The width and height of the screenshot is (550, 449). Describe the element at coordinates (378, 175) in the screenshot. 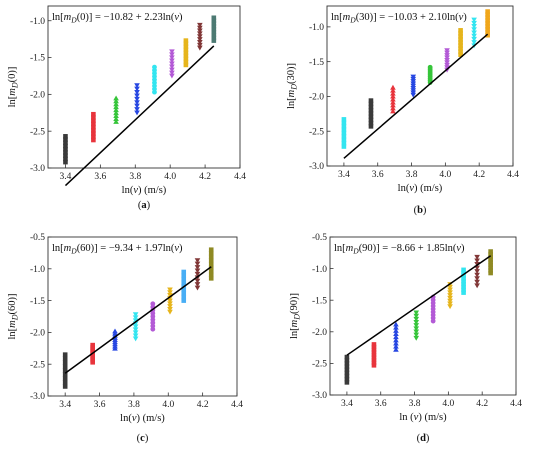

I see `x-tick-label: 3.6` at that location.